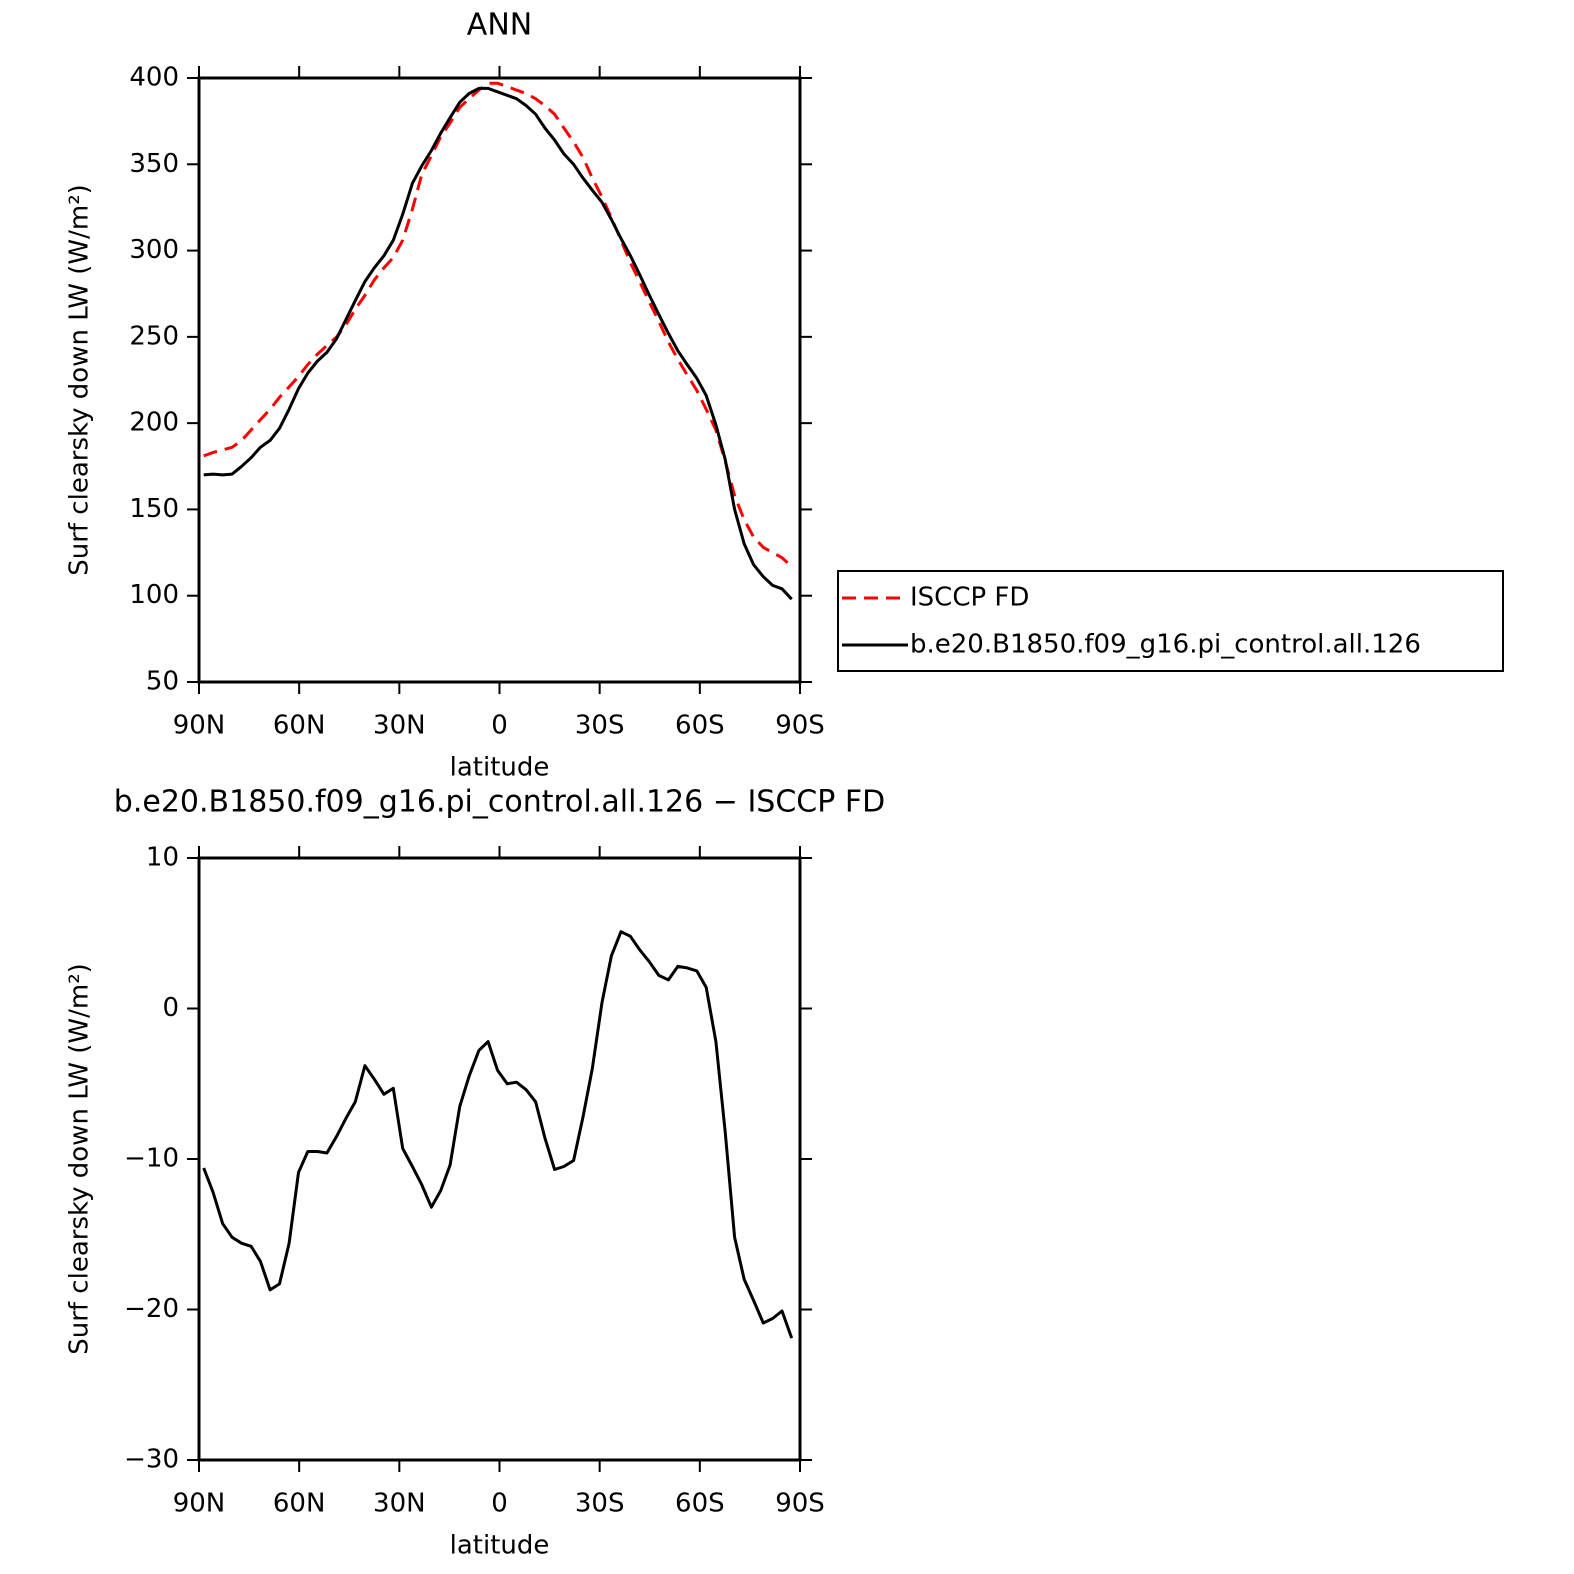 The height and width of the screenshot is (1574, 1574). What do you see at coordinates (154, 595) in the screenshot?
I see `y-tick-label: 100` at bounding box center [154, 595].